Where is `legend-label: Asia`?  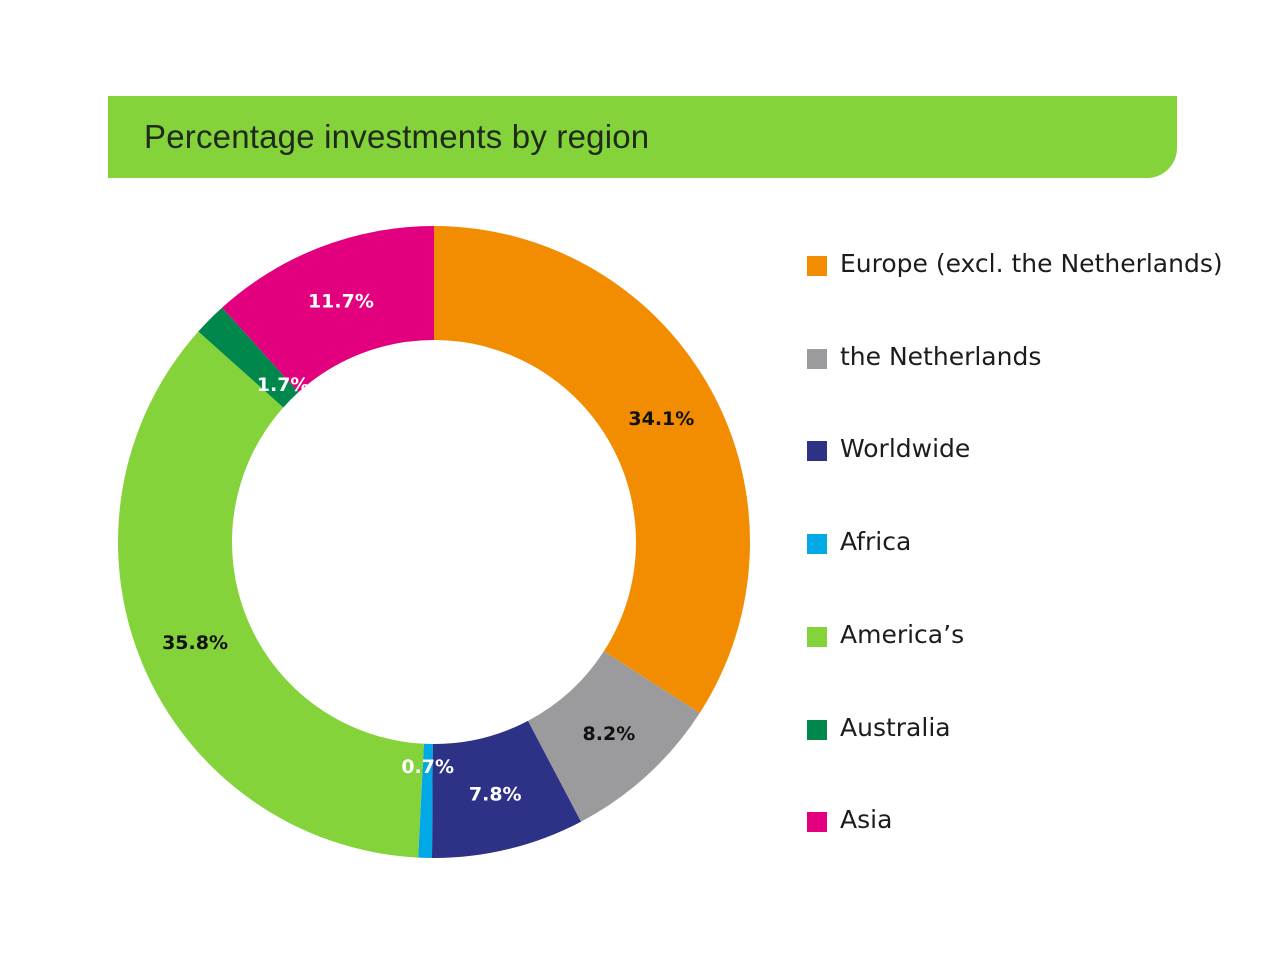 legend-label: Asia is located at coordinates (866, 820).